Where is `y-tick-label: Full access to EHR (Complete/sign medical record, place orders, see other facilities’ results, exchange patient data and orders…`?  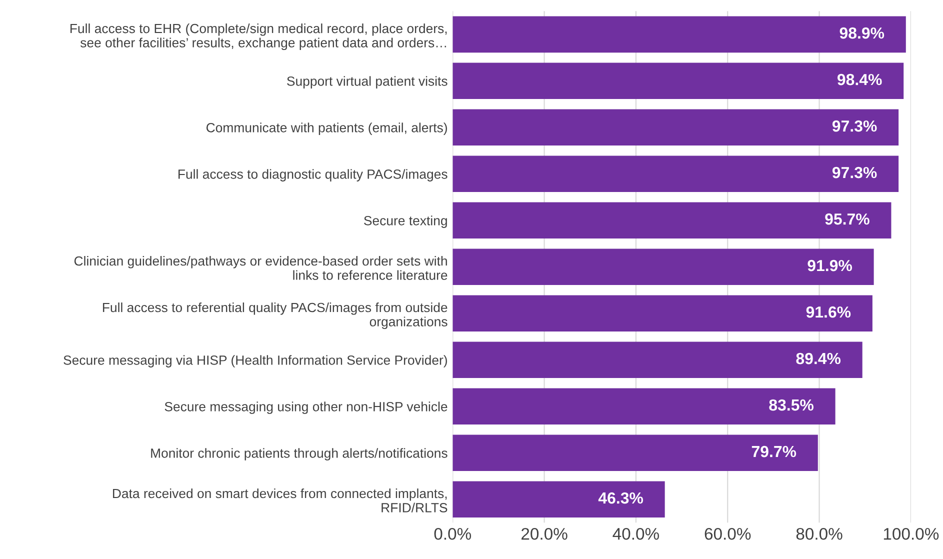
y-tick-label: Full access to EHR (Complete/sign medical record, place orders, see other facilities’ results, exchange patient data and orders… is located at coordinates (258, 37).